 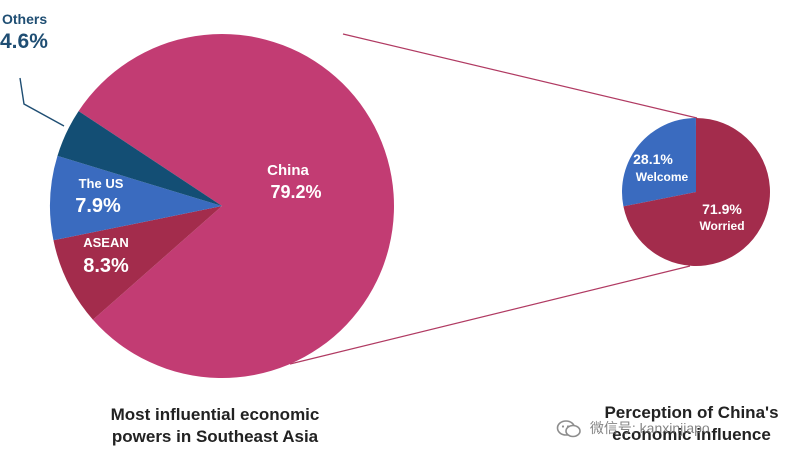 I want to click on watermark-text: 微信号: kanxinjiapo, so click(x=649, y=428).